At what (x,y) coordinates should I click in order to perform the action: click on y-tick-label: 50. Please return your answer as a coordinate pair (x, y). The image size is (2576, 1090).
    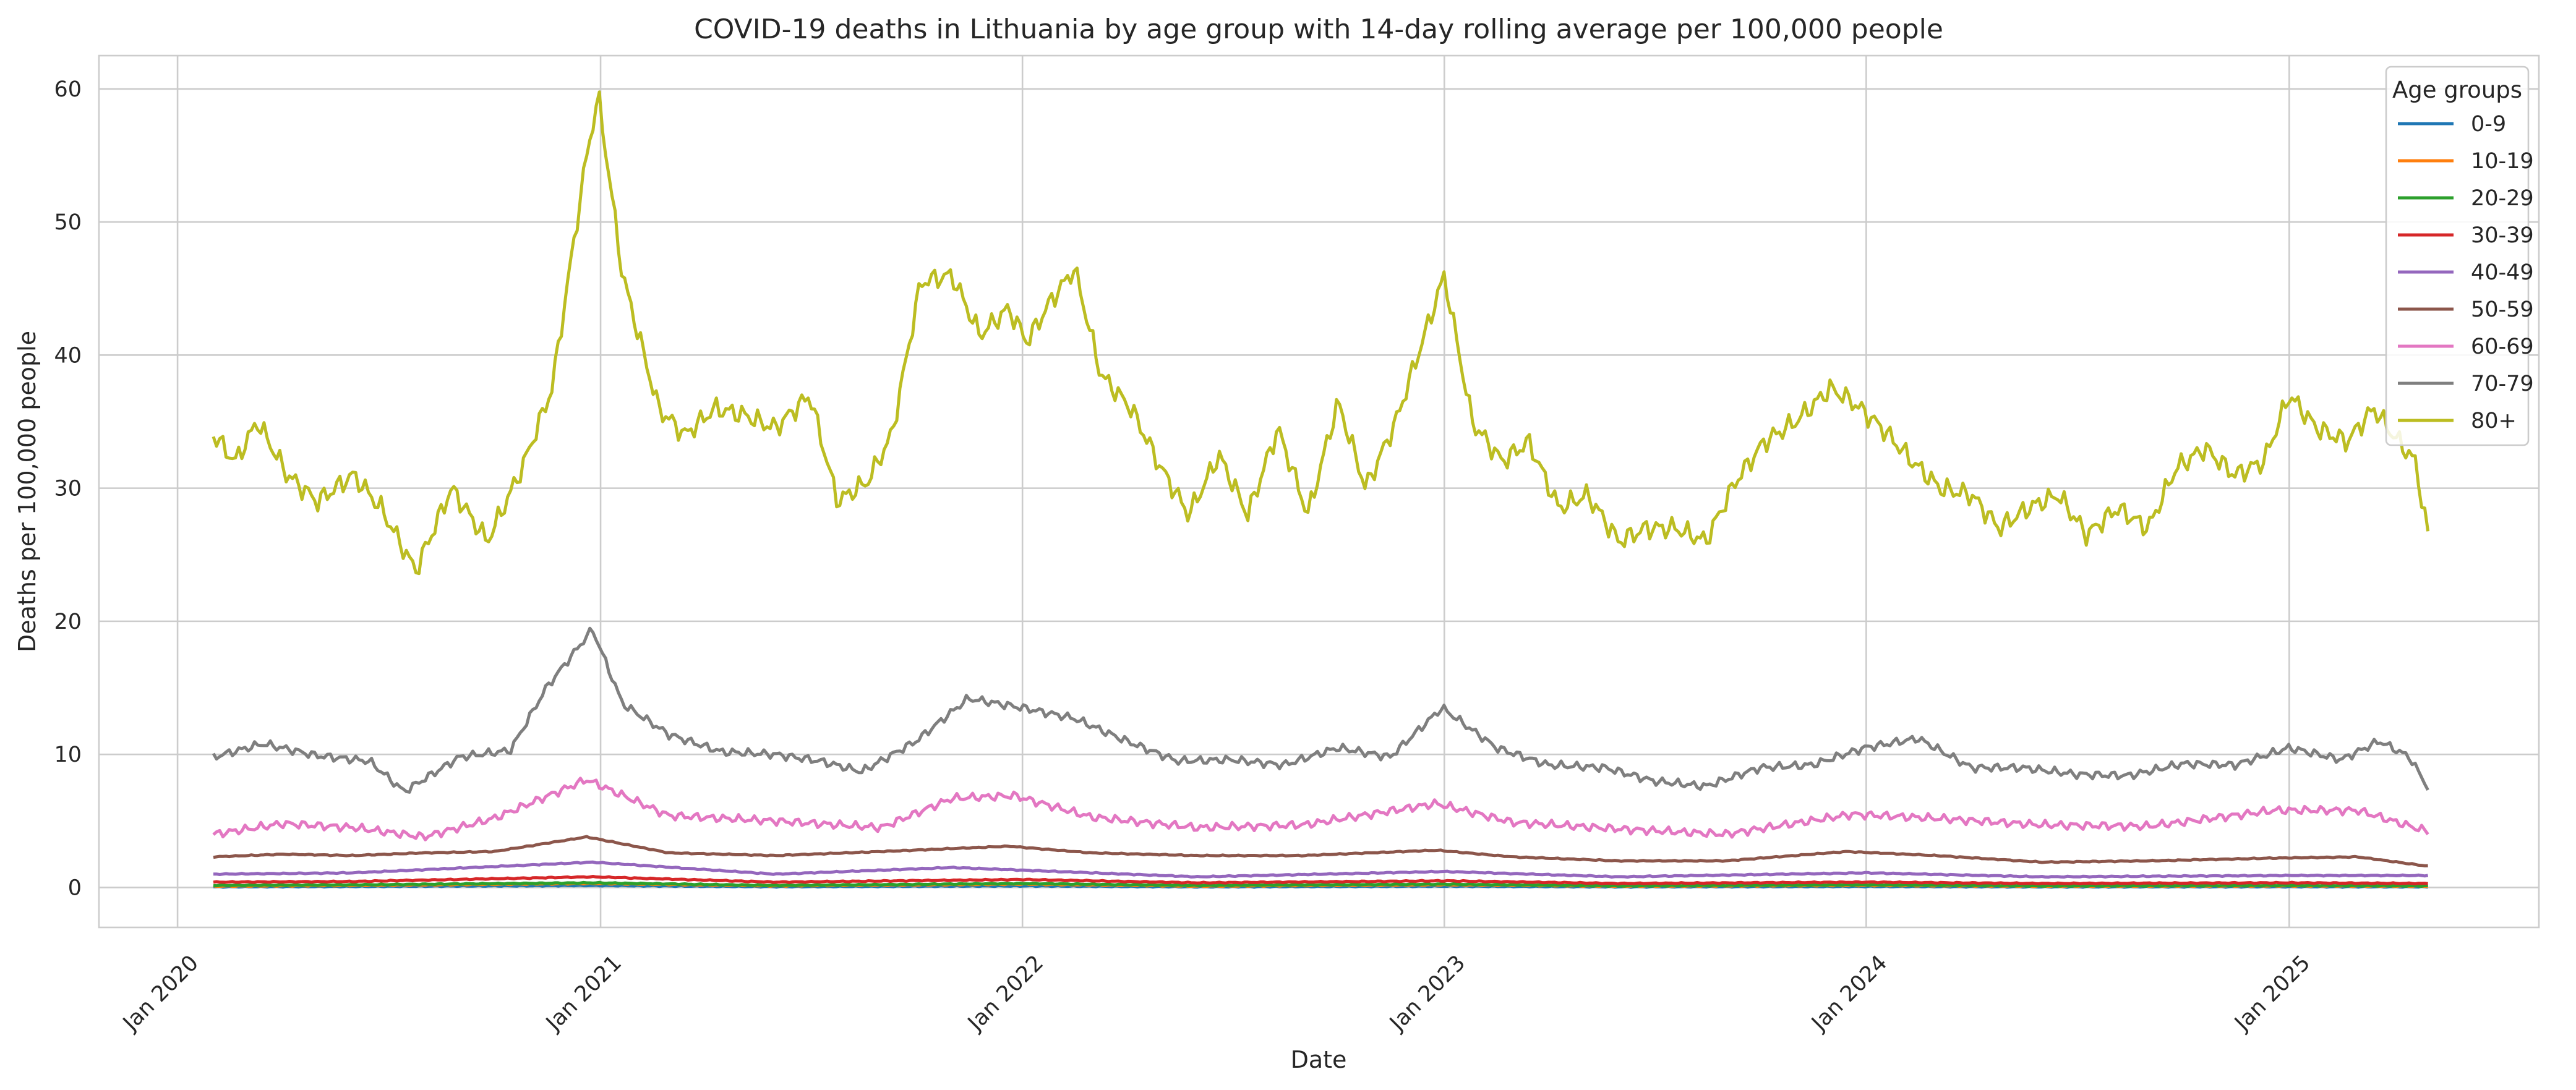
    Looking at the image, I should click on (68, 222).